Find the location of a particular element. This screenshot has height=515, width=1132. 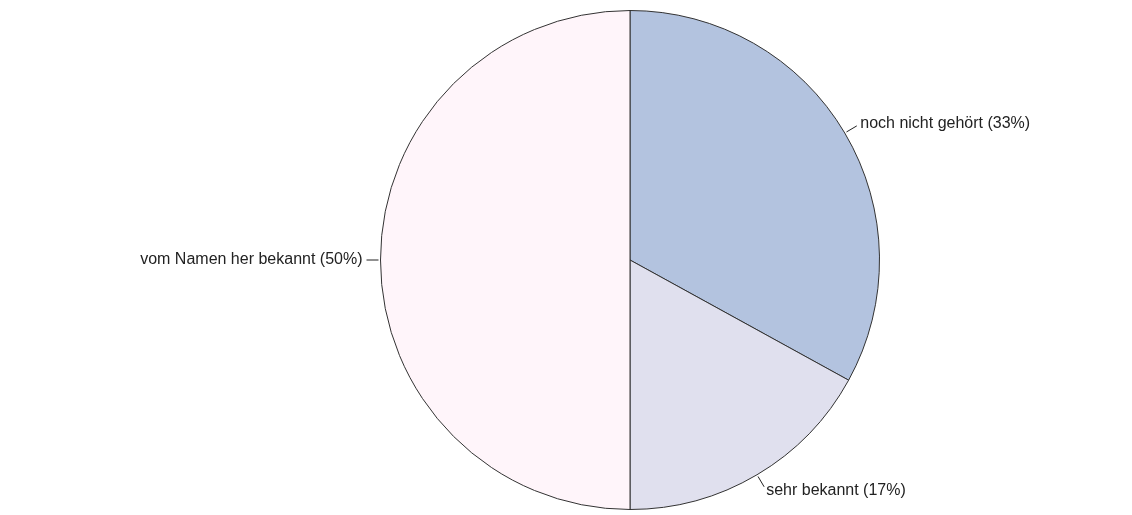

slice-label: vom Namen her bekannt (50%) is located at coordinates (251, 259).